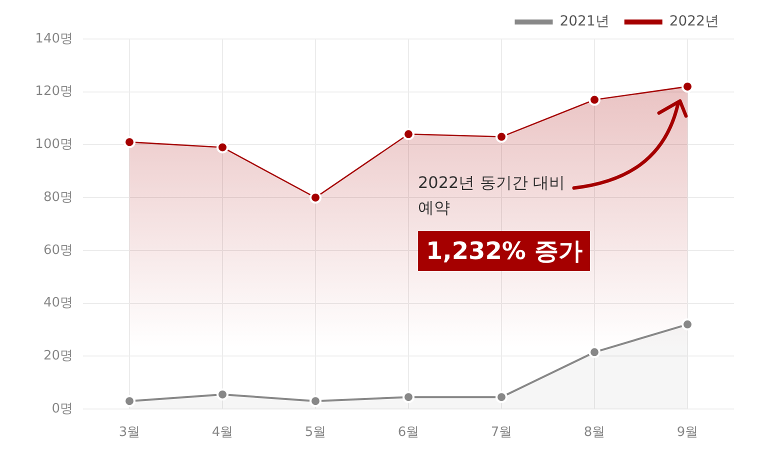 The image size is (779, 453). What do you see at coordinates (129, 432) in the screenshot?
I see `x-tick-label: 3월` at bounding box center [129, 432].